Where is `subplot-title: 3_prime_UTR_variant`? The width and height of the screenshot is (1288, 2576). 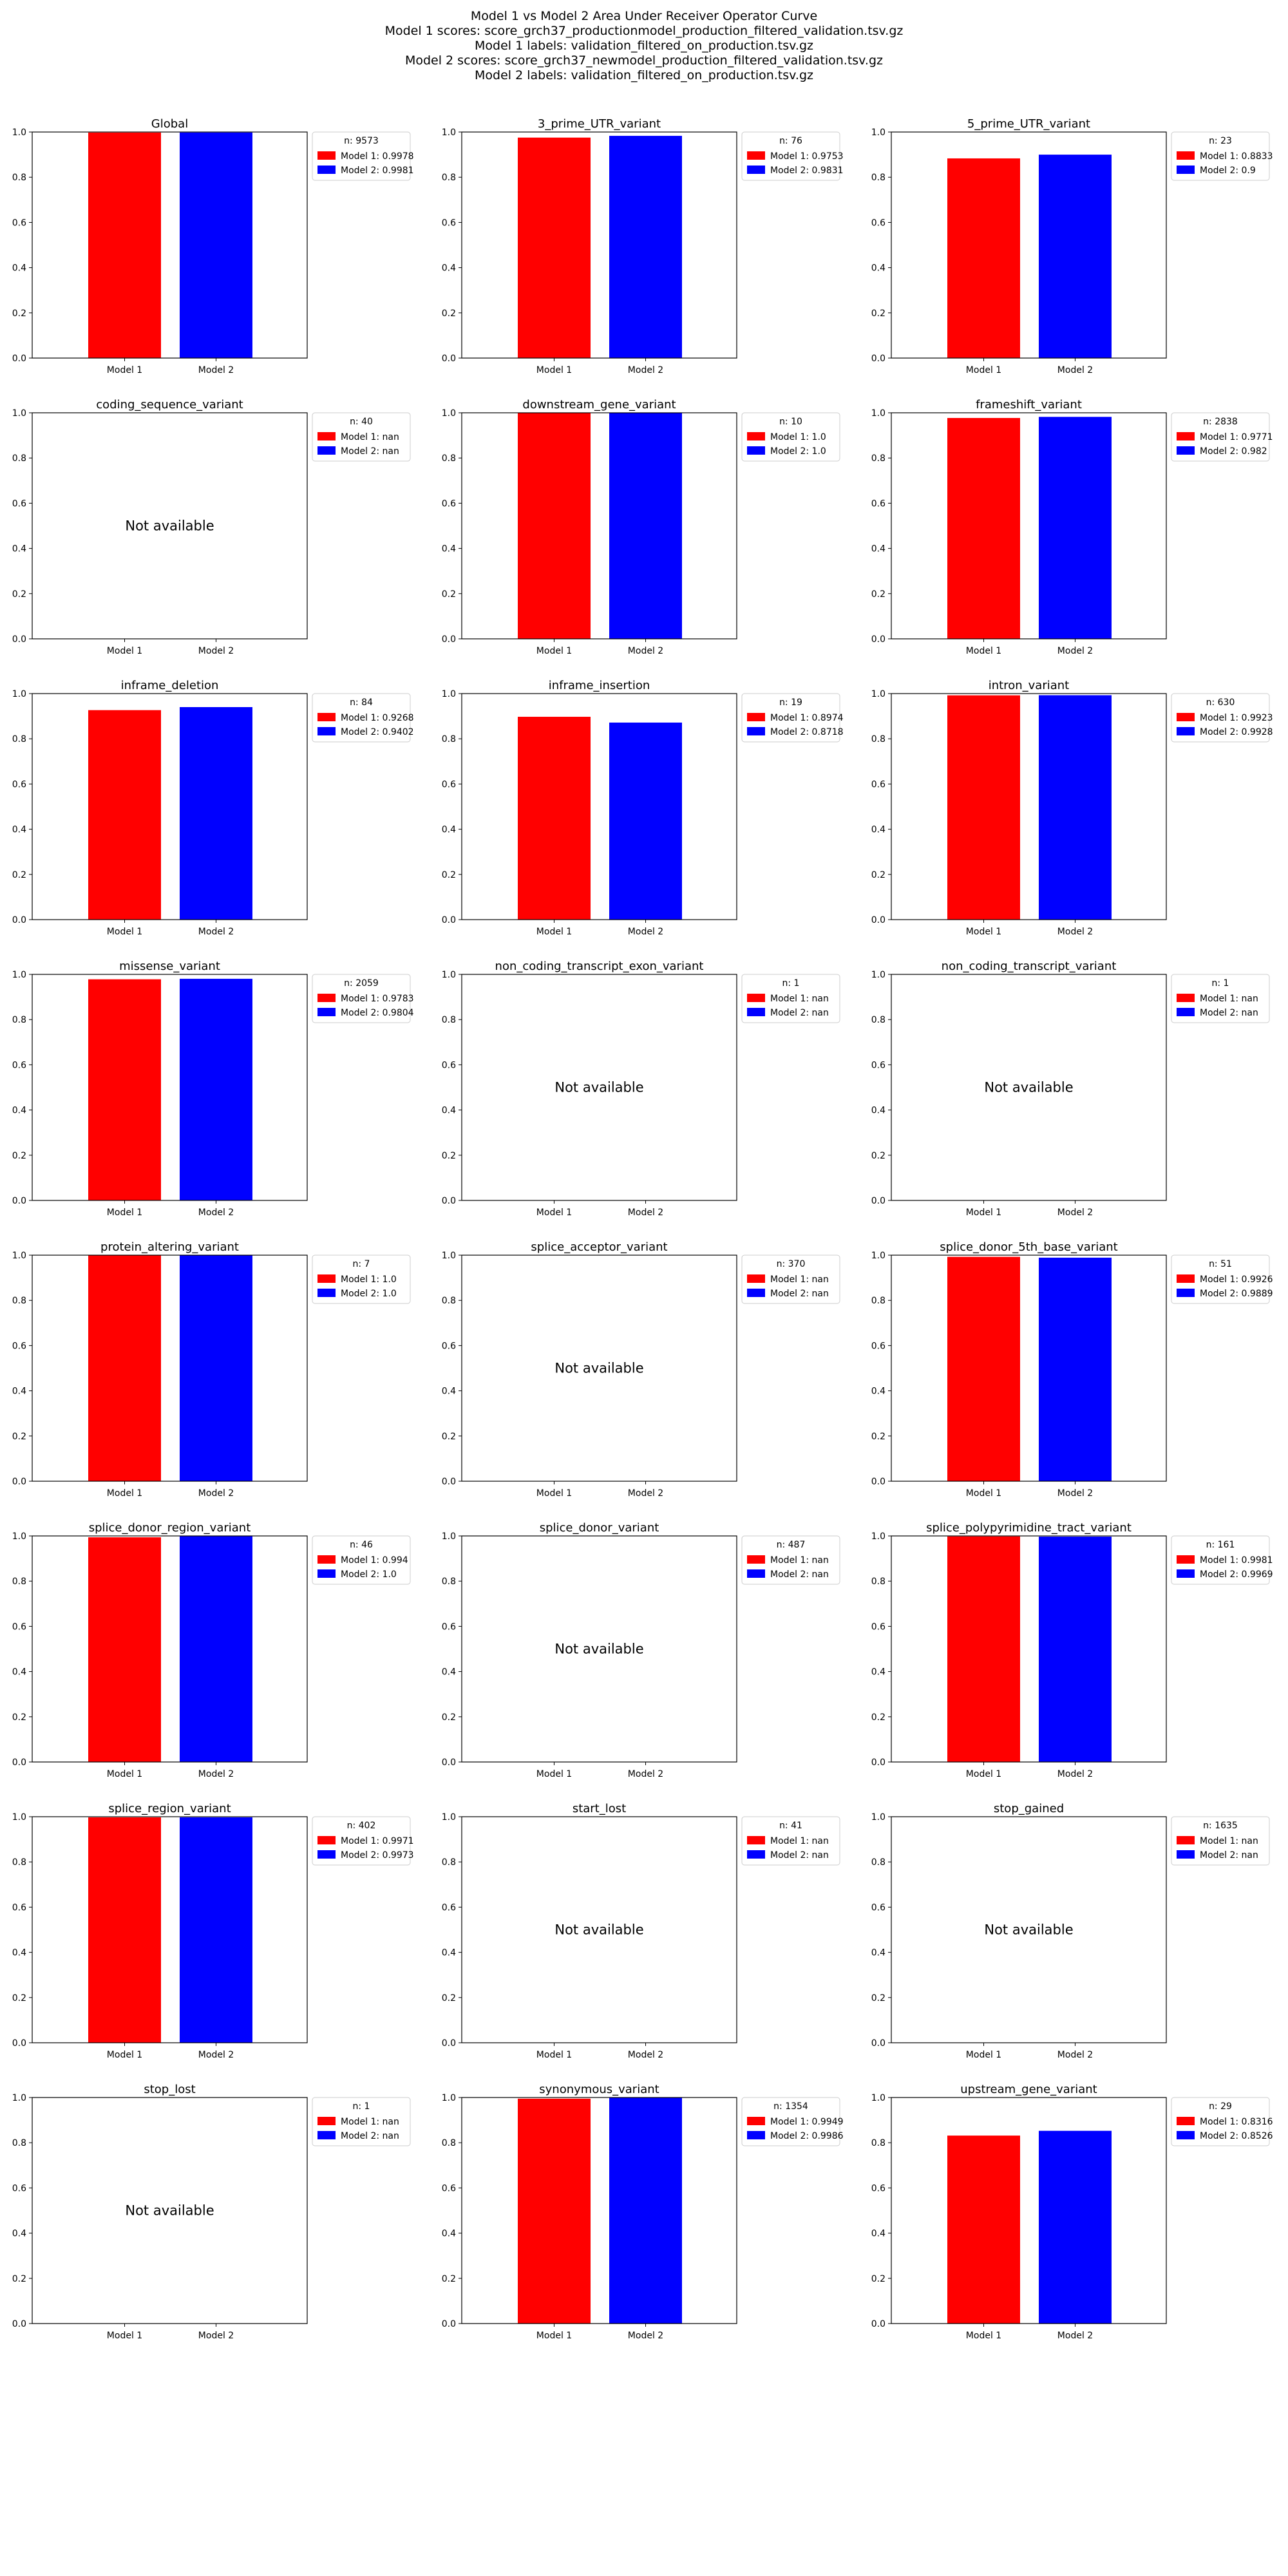
subplot-title: 3_prime_UTR_variant is located at coordinates (599, 124).